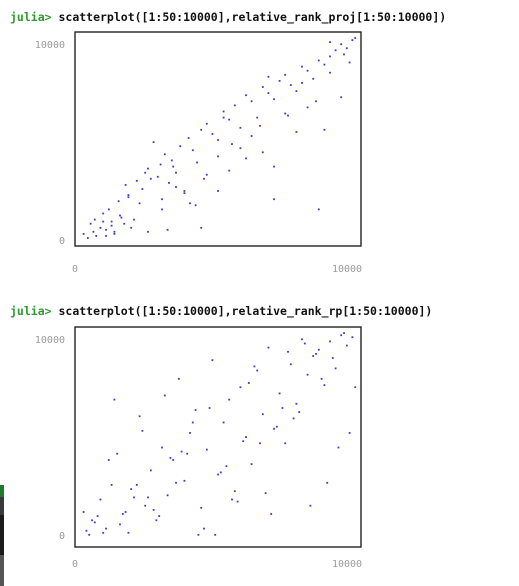 The height and width of the screenshot is (586, 519). What do you see at coordinates (62, 536) in the screenshot?
I see `y-tick-min: 0` at bounding box center [62, 536].